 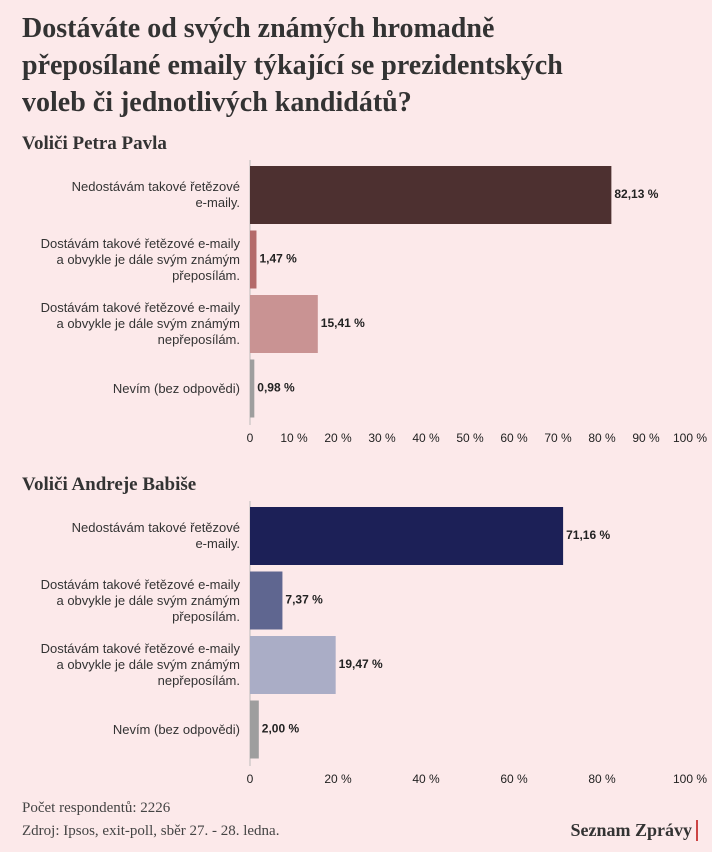 What do you see at coordinates (588, 535) in the screenshot?
I see `value-label: 71,16 %` at bounding box center [588, 535].